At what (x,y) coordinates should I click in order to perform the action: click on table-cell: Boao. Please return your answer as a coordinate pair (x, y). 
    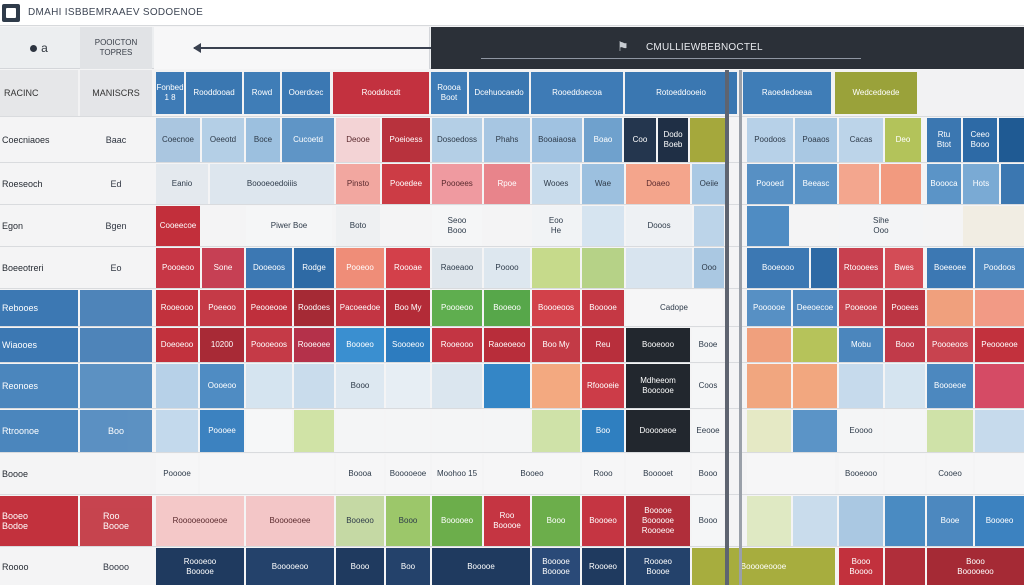
    Looking at the image, I should click on (603, 140).